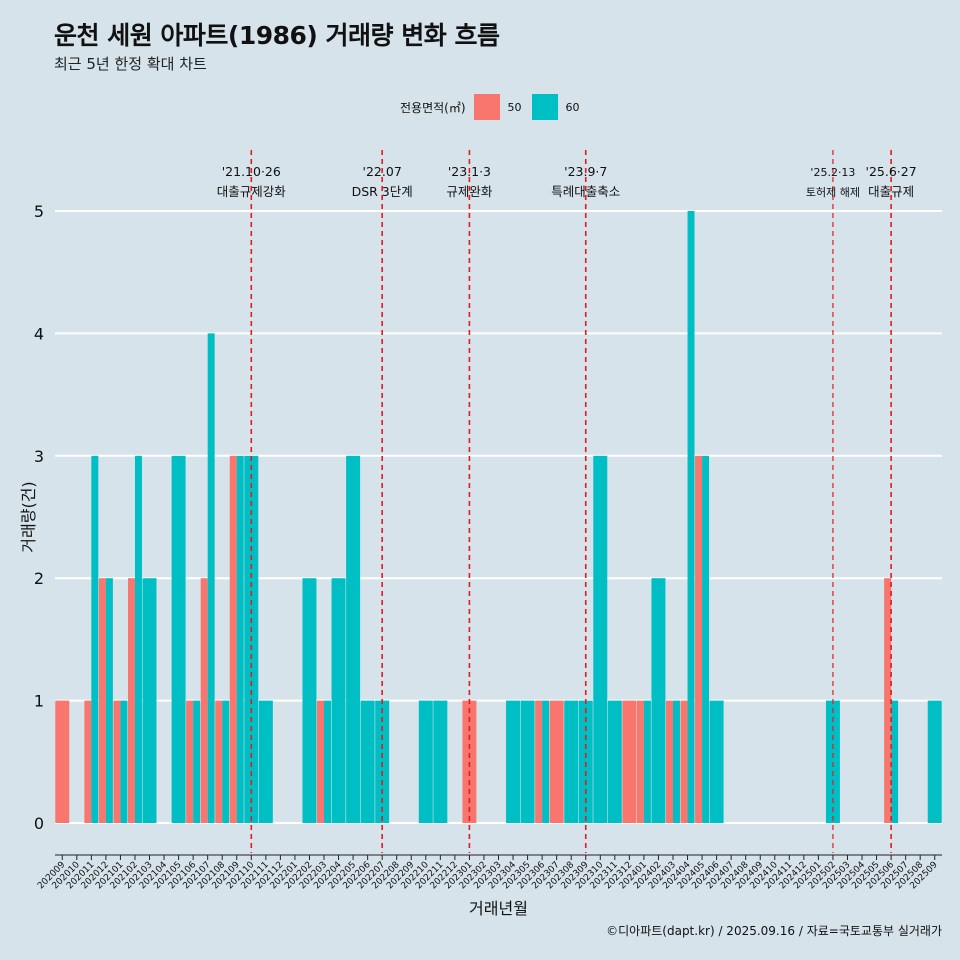 This screenshot has height=960, width=960. What do you see at coordinates (252, 191) in the screenshot?
I see `event-policy-label: 대출규제강화` at bounding box center [252, 191].